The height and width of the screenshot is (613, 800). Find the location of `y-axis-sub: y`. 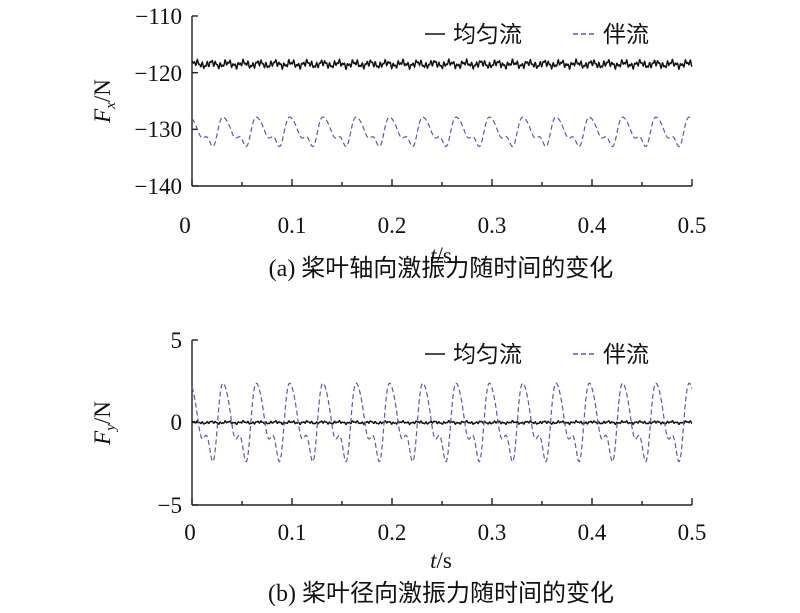

y-axis-sub: y is located at coordinates (111, 428).